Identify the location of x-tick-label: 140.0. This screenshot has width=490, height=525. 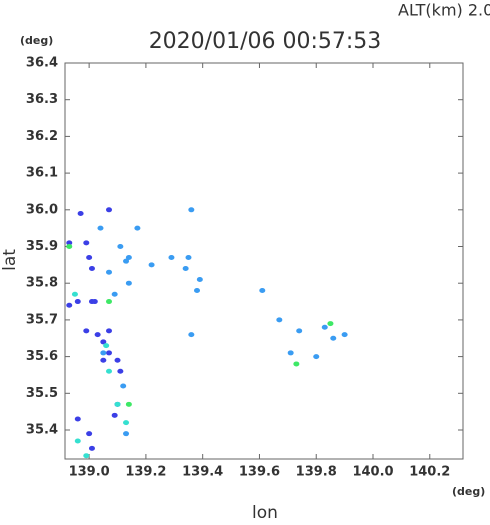
(372, 472).